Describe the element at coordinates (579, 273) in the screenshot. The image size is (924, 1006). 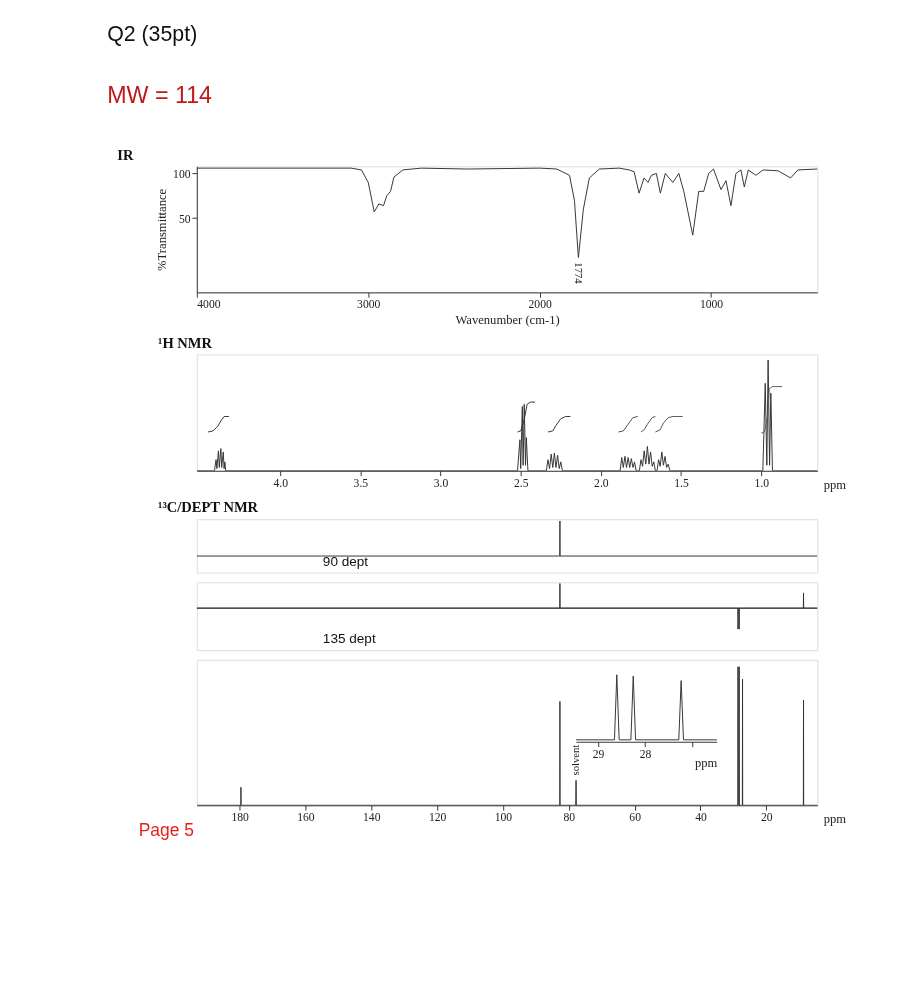
I see `annotation: 1774` at that location.